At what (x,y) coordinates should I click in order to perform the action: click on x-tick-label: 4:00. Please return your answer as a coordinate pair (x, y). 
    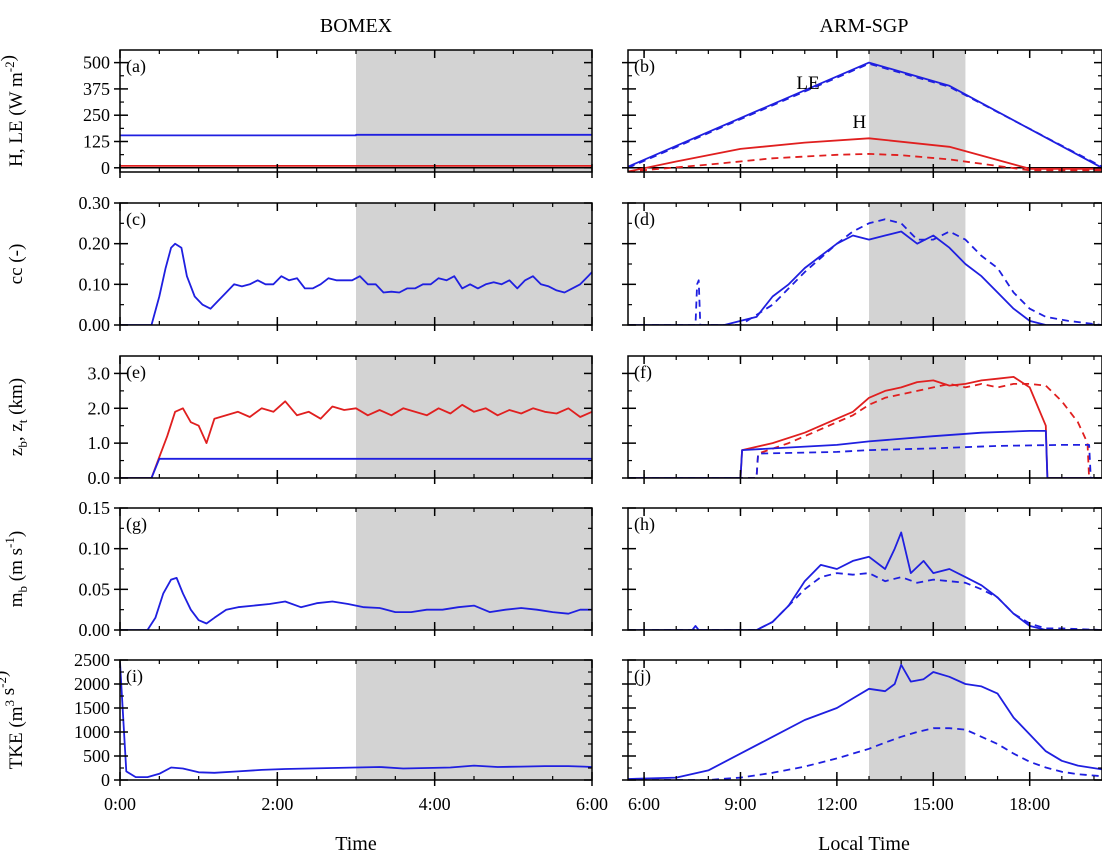
    Looking at the image, I should click on (435, 804).